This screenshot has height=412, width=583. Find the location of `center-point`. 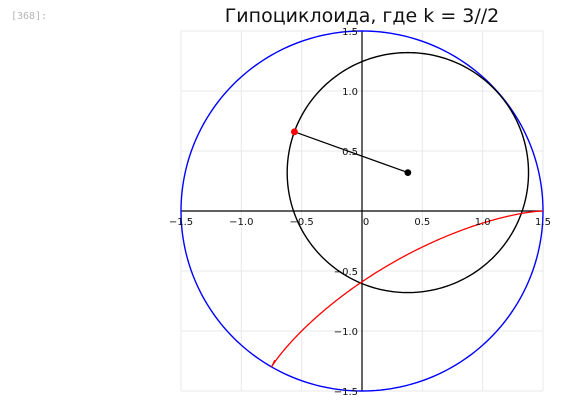

center-point is located at coordinates (408, 173).